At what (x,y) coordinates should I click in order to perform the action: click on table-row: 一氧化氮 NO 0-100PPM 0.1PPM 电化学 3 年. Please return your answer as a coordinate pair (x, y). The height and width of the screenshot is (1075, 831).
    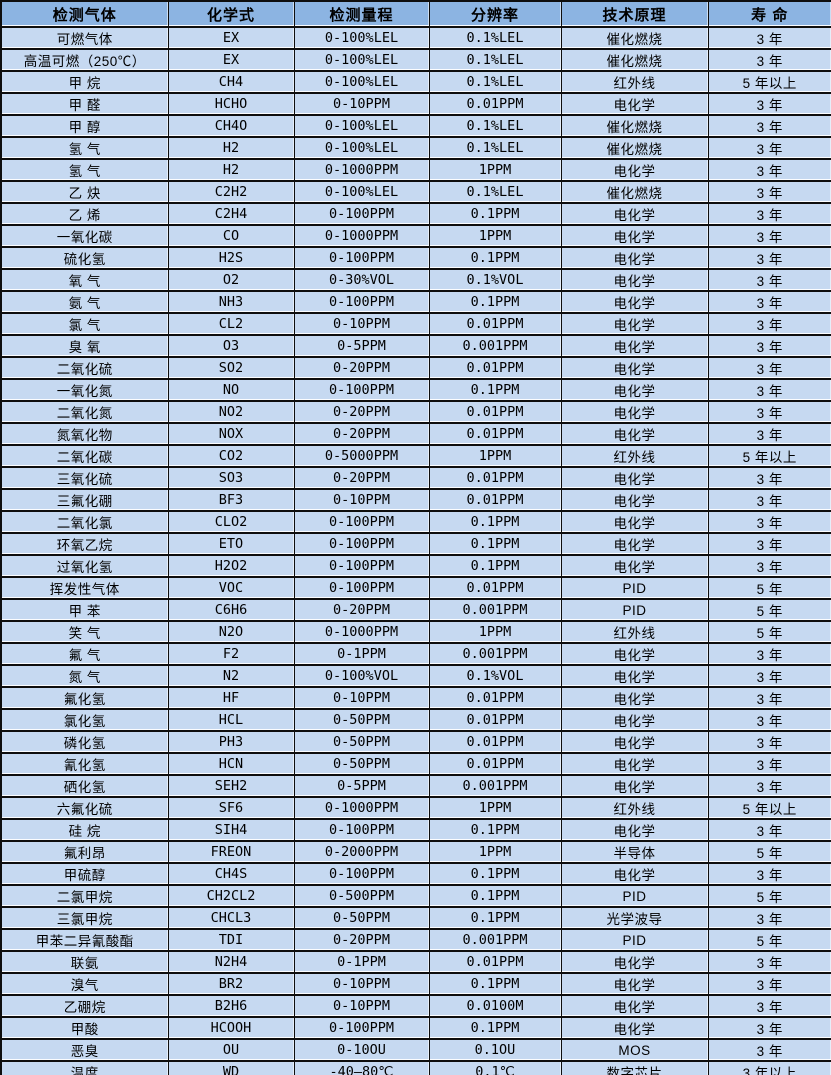
    Looking at the image, I should click on (415, 390).